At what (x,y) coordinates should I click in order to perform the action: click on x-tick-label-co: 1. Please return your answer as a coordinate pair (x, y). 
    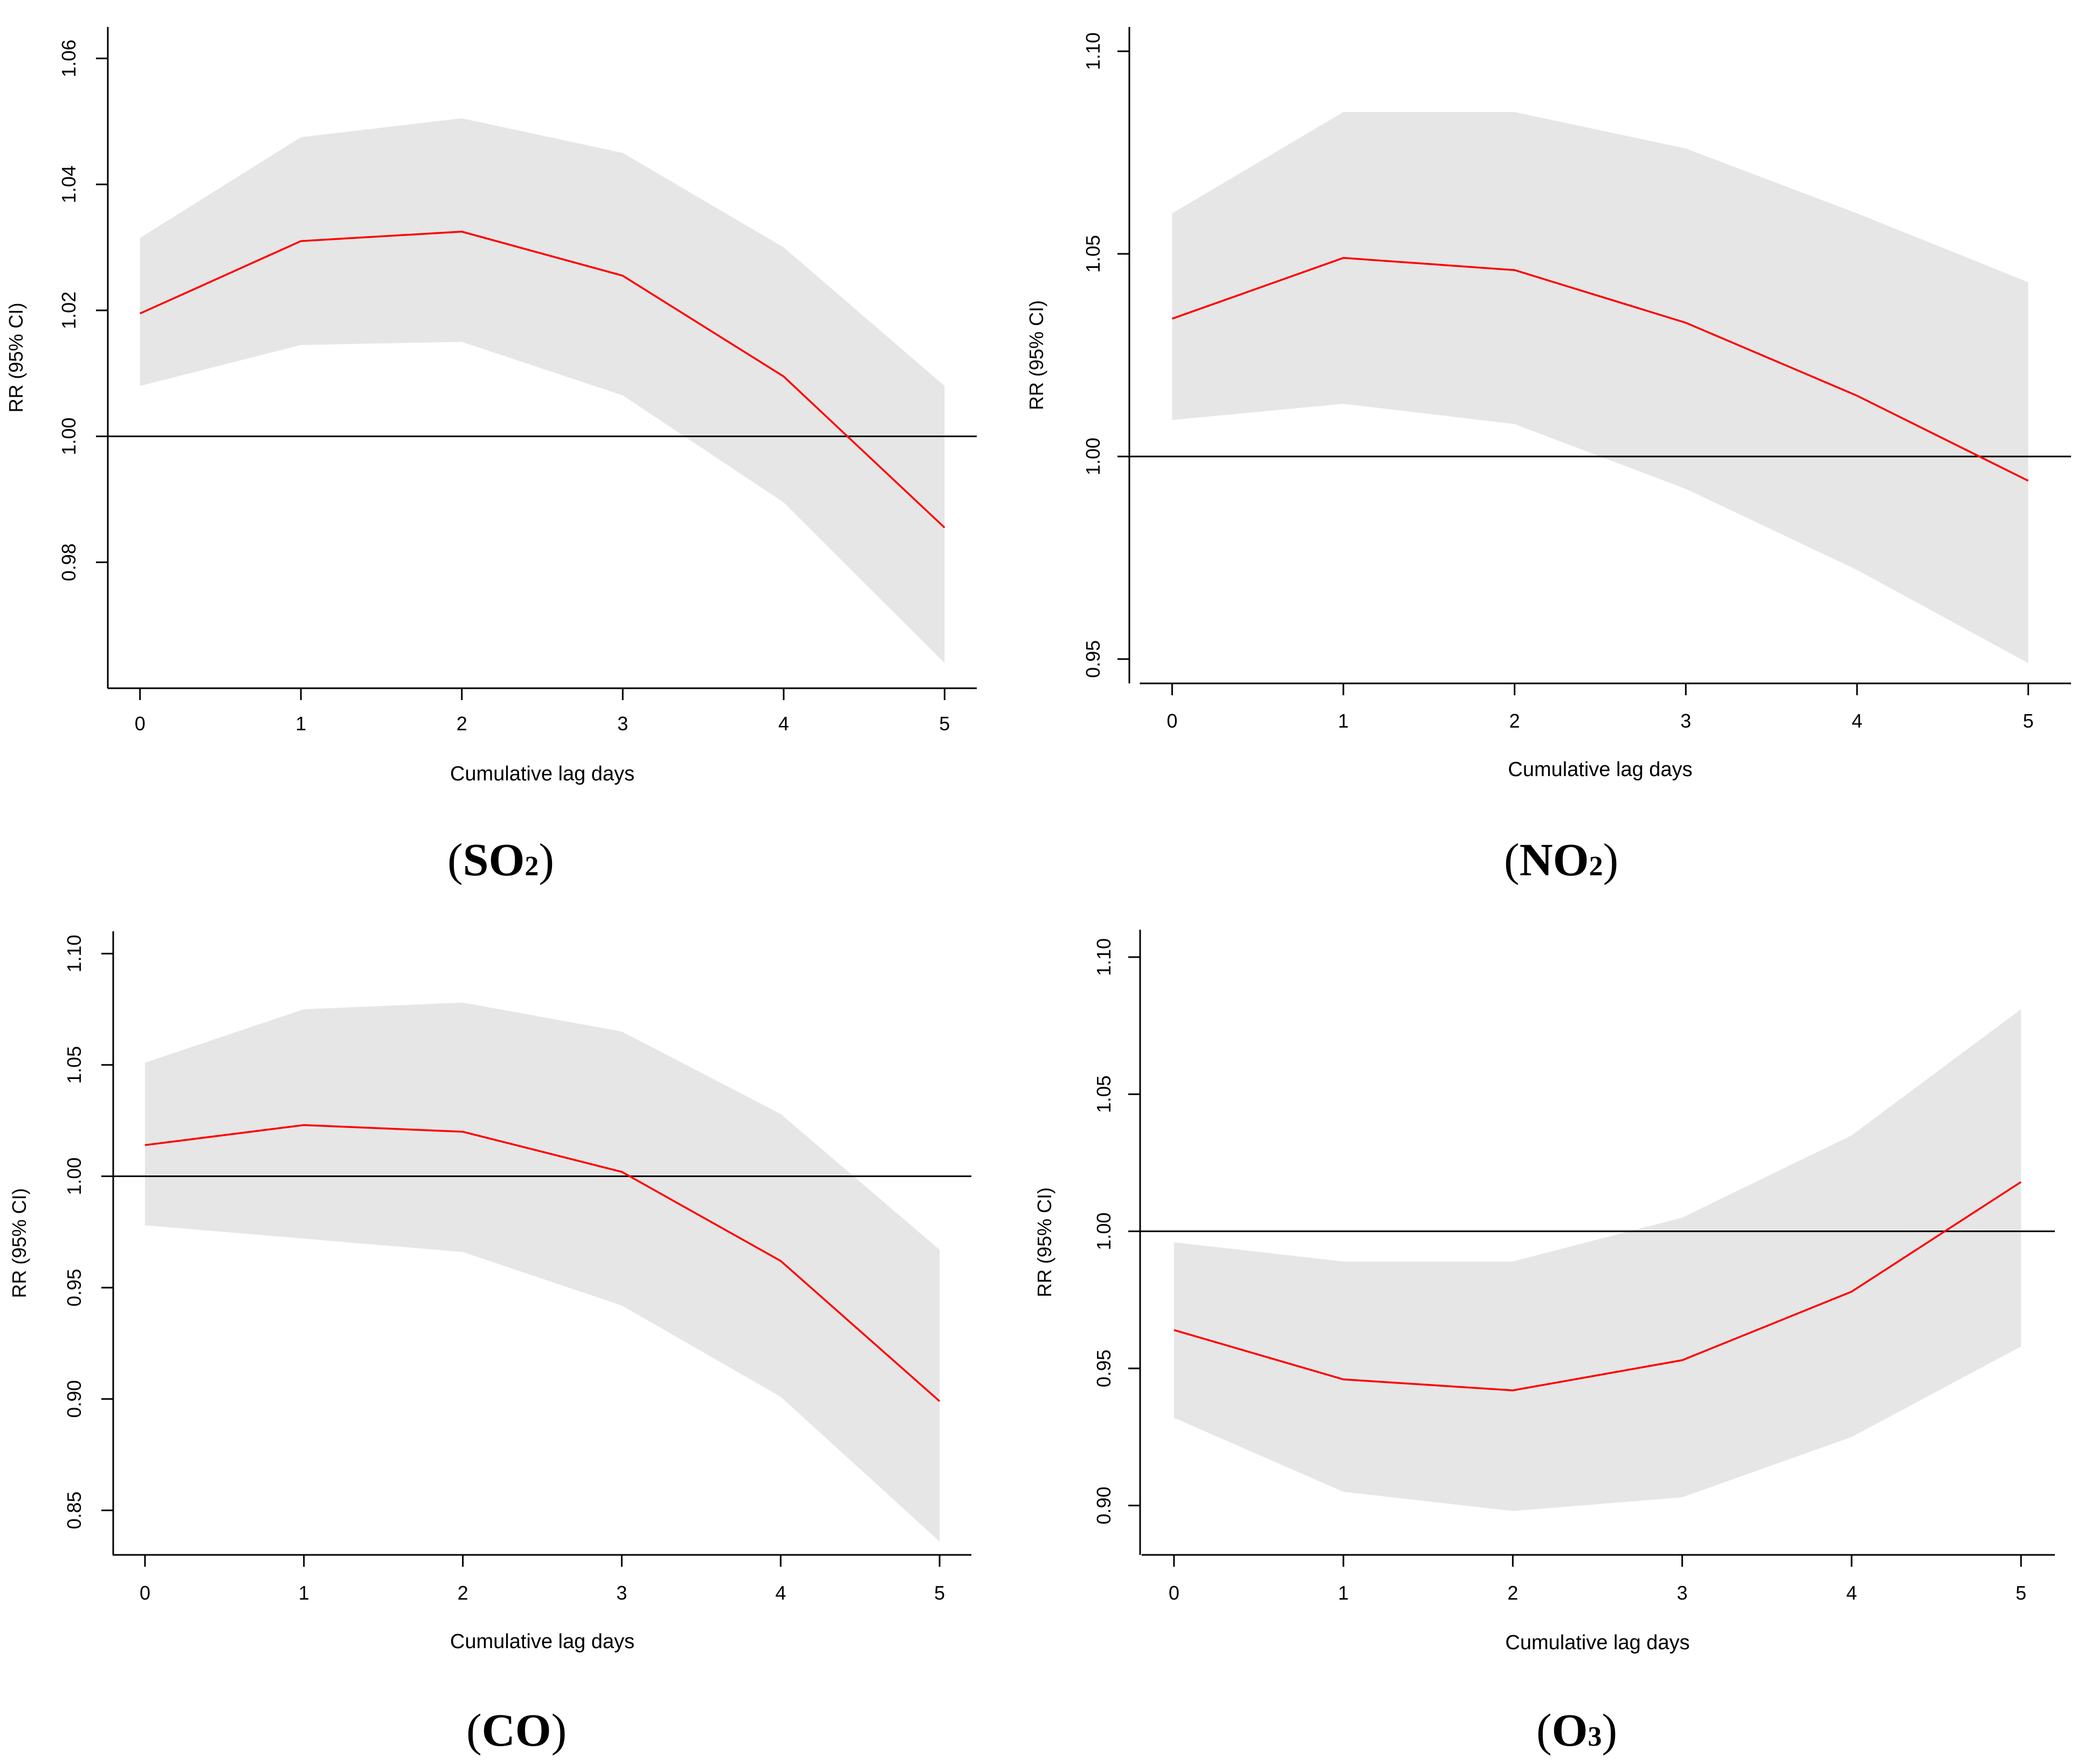
    Looking at the image, I should click on (304, 1593).